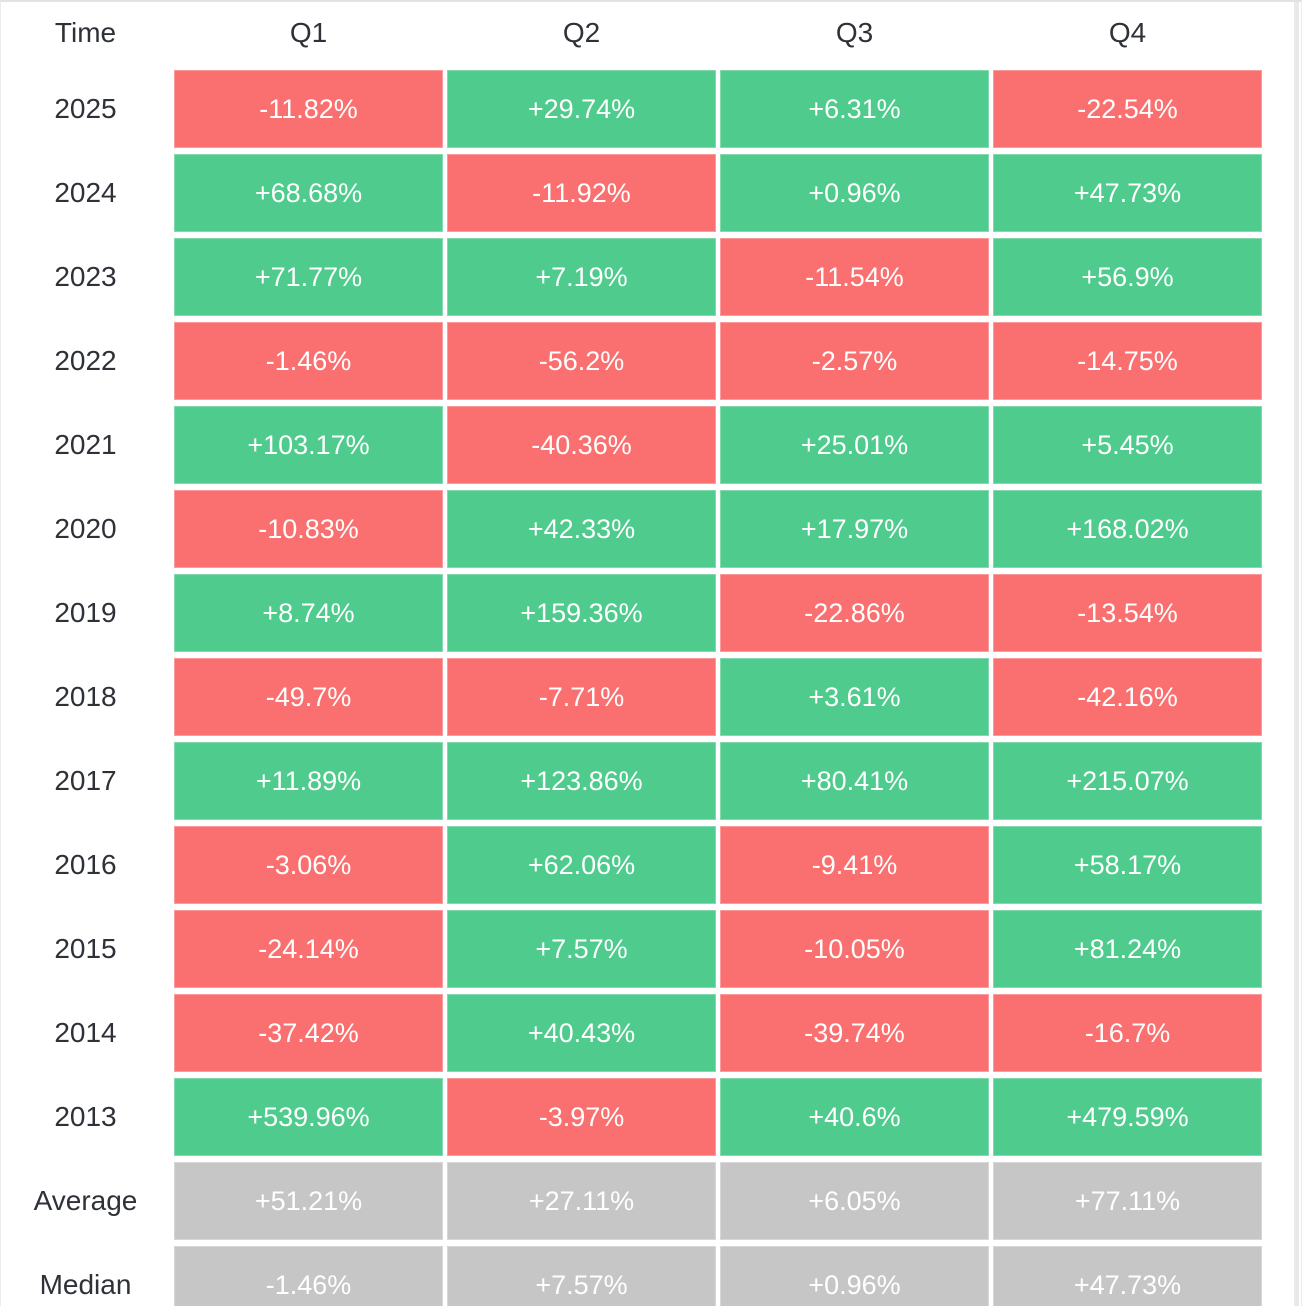 This screenshot has height=1306, width=1302. What do you see at coordinates (85, 529) in the screenshot?
I see `row-label-2020: 2020` at bounding box center [85, 529].